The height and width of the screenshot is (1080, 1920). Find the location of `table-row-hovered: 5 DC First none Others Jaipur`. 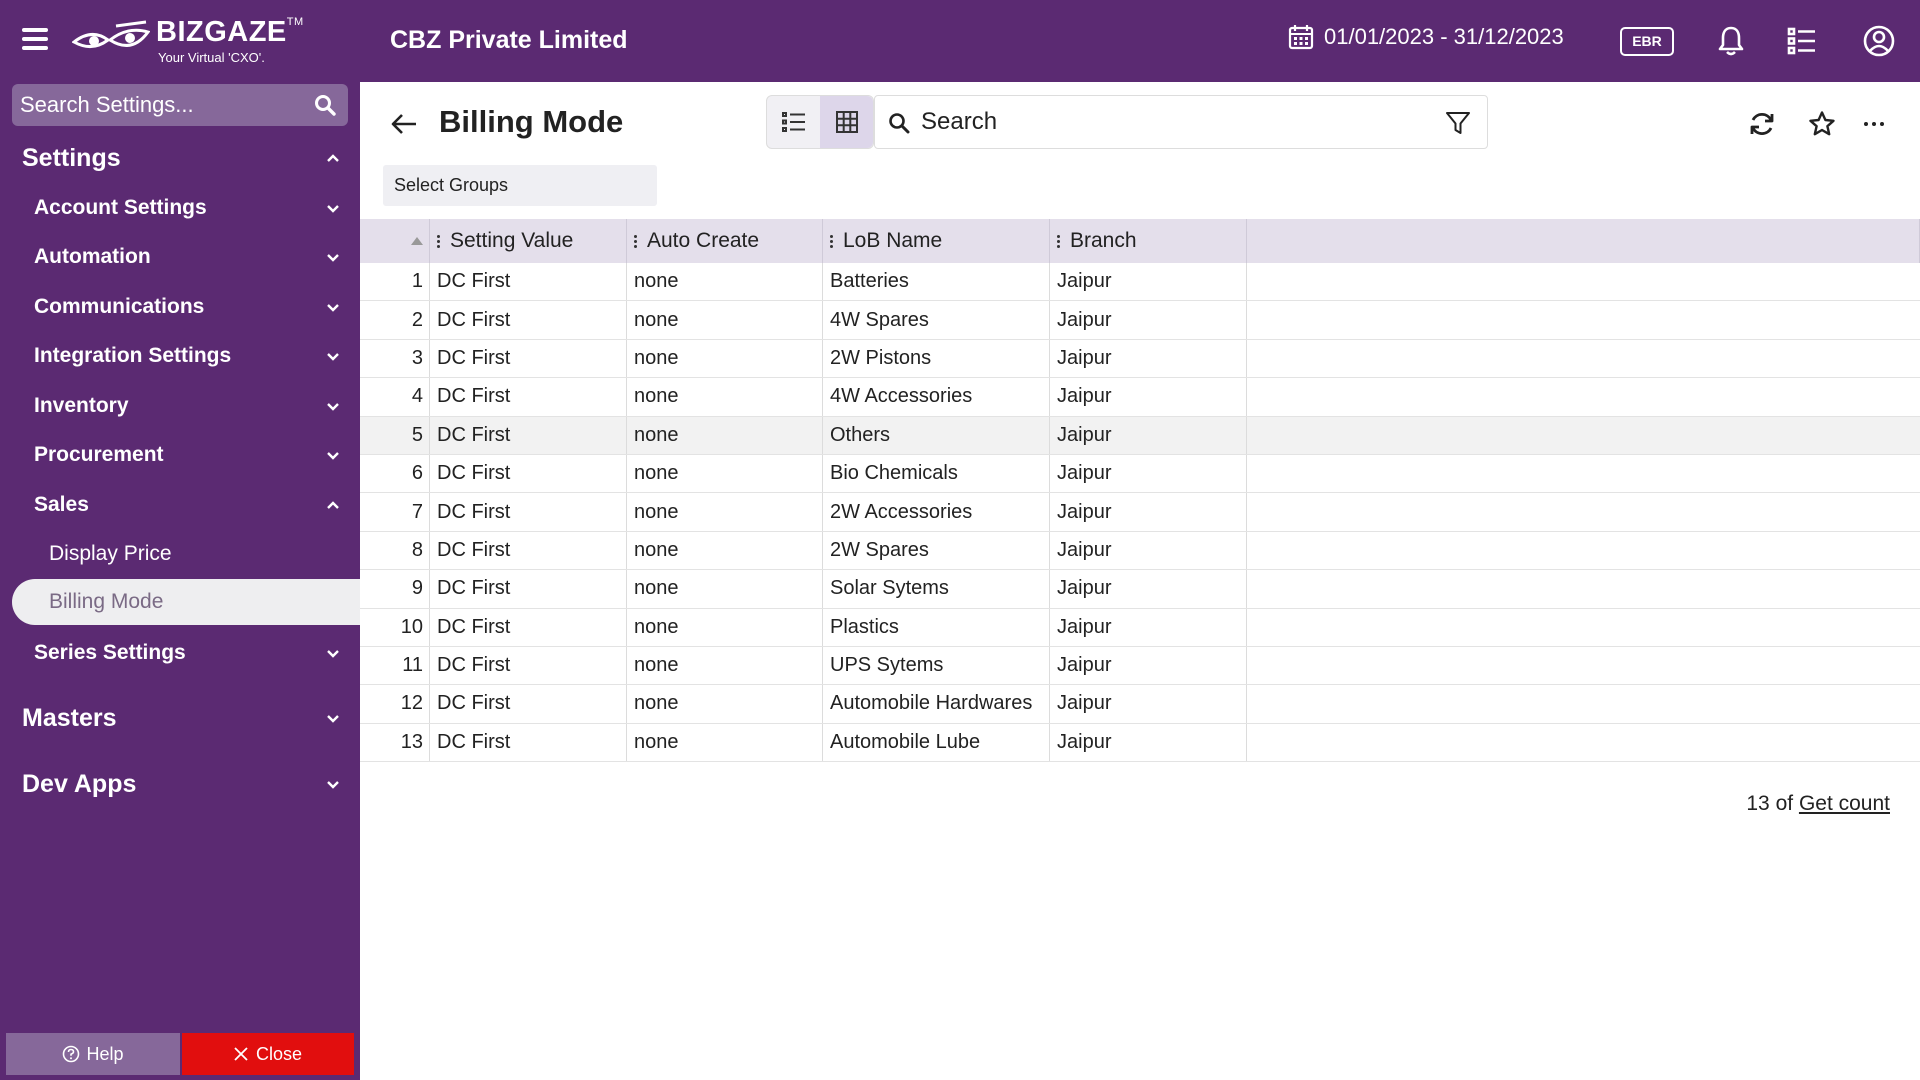

table-row-hovered: 5 DC First none Others Jaipur is located at coordinates (1140, 435).